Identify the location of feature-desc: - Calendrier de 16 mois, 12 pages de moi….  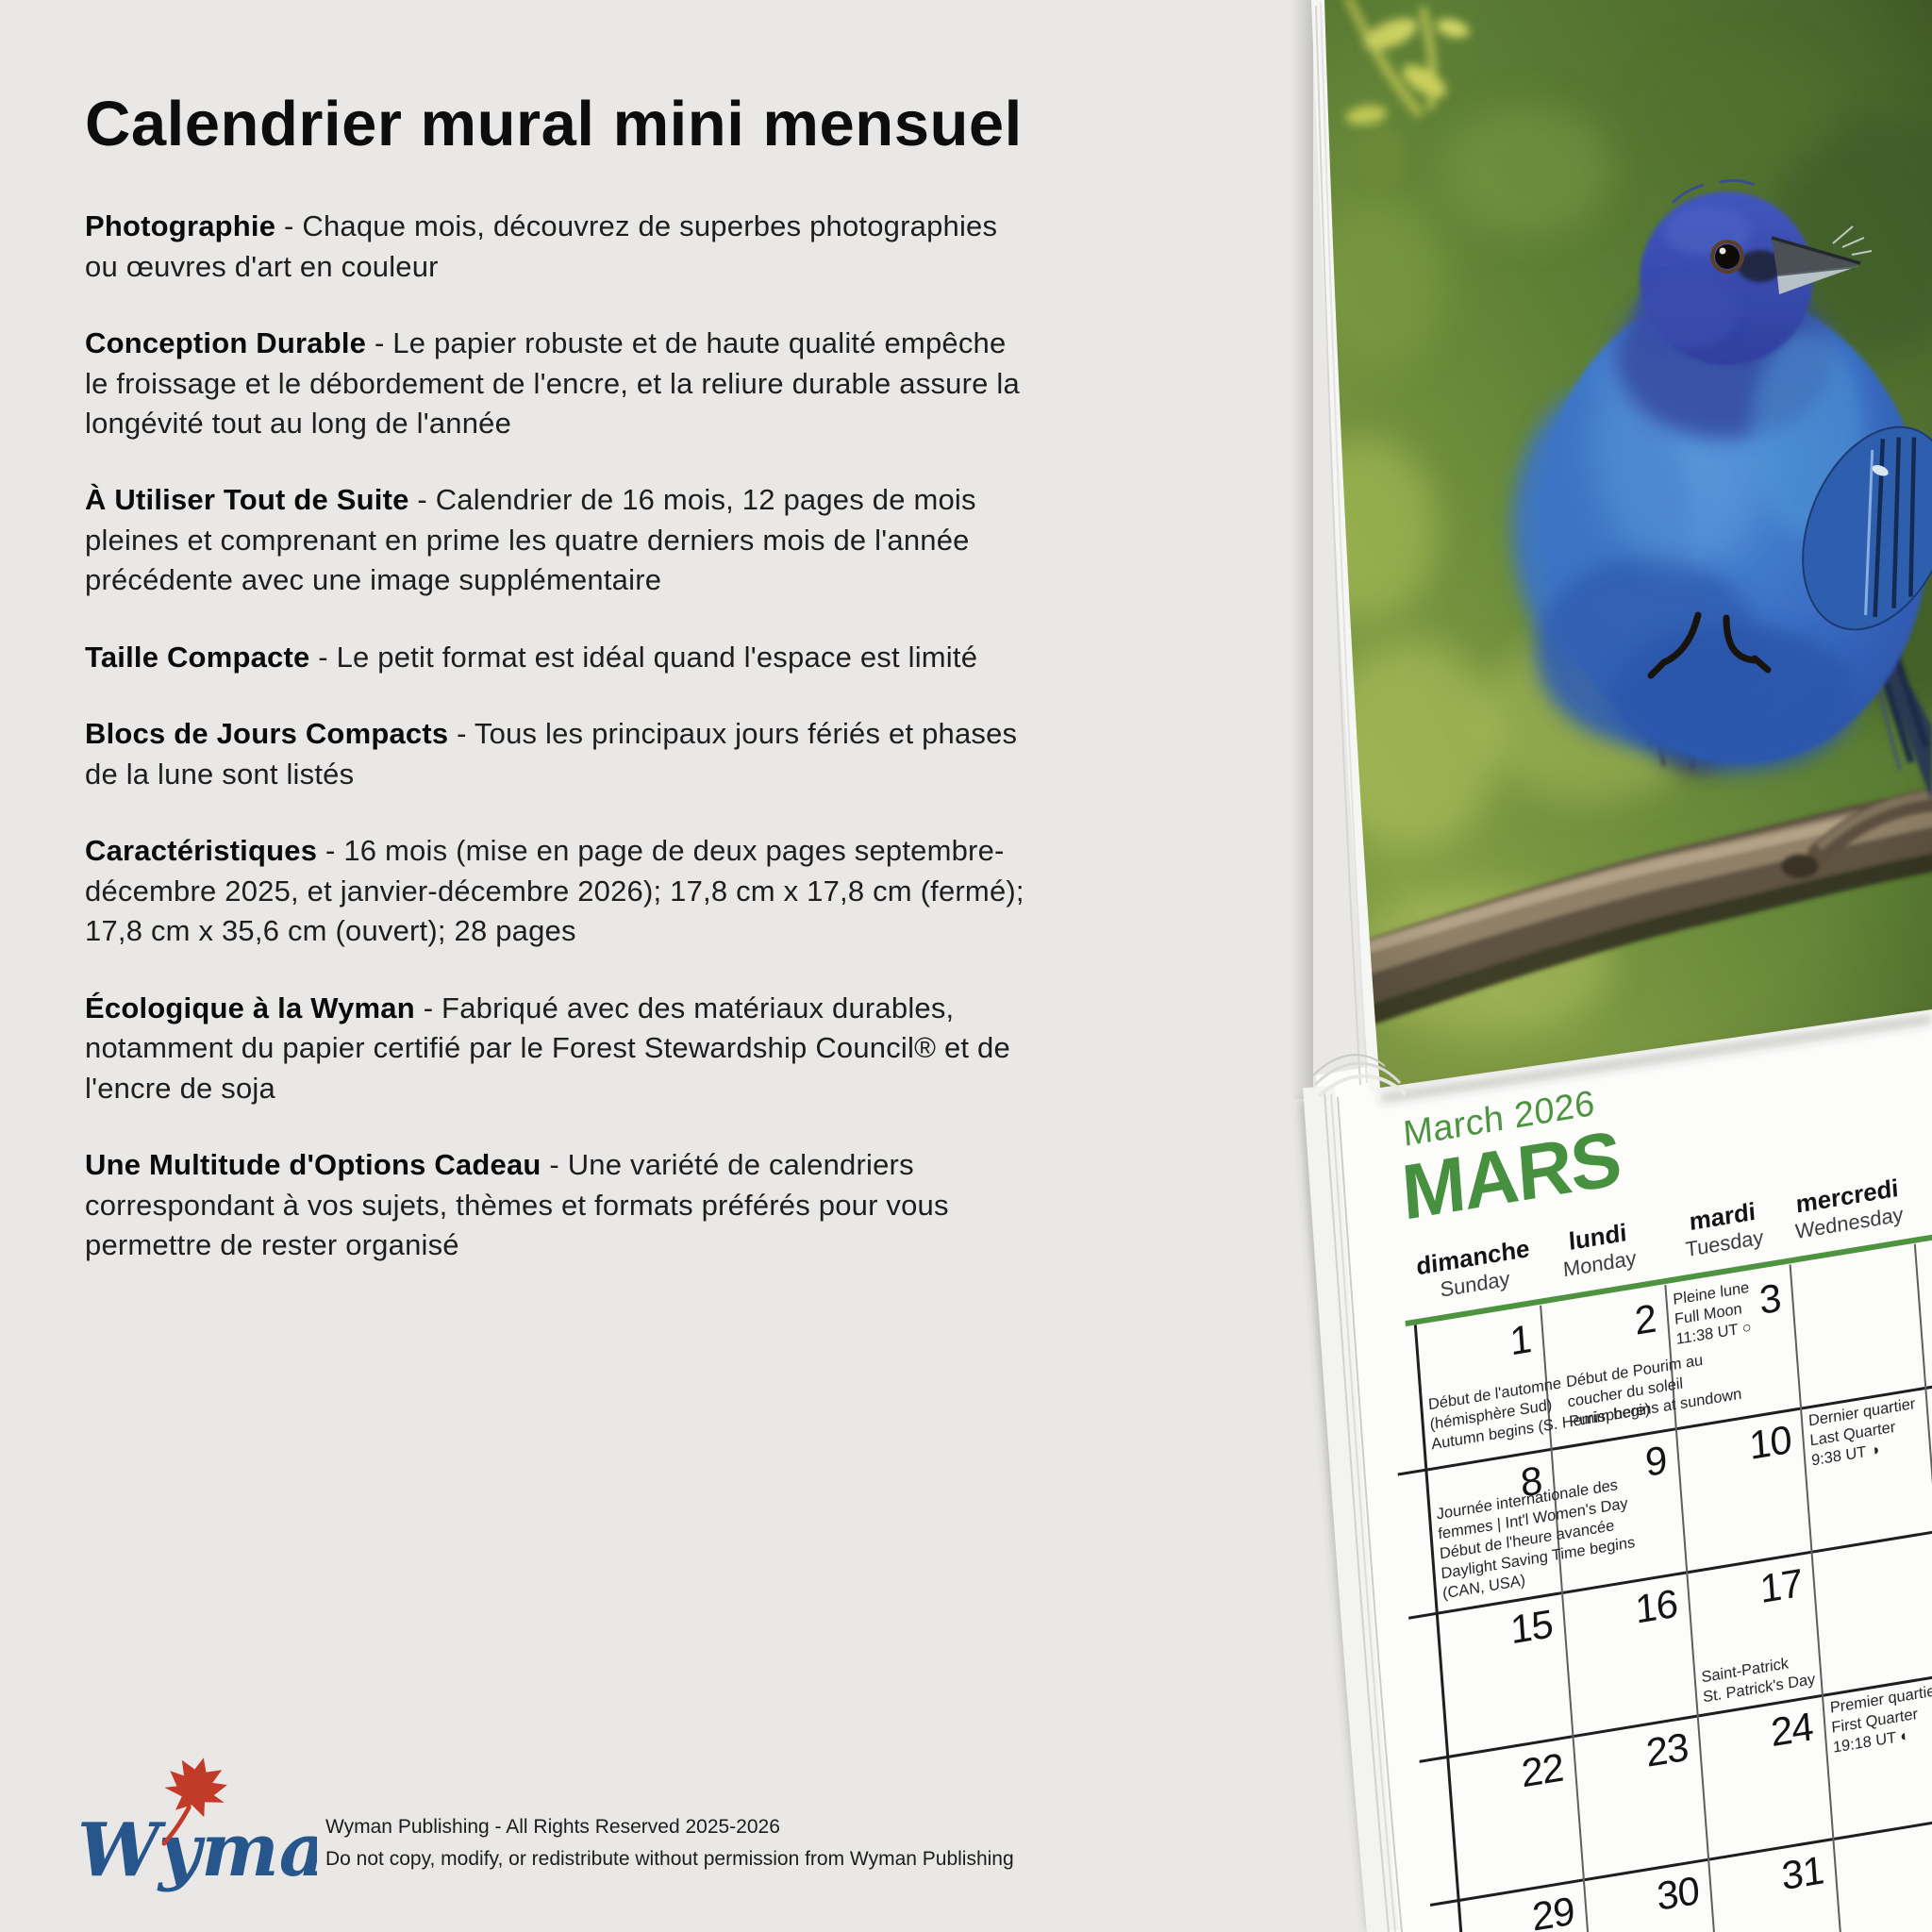
(530, 540).